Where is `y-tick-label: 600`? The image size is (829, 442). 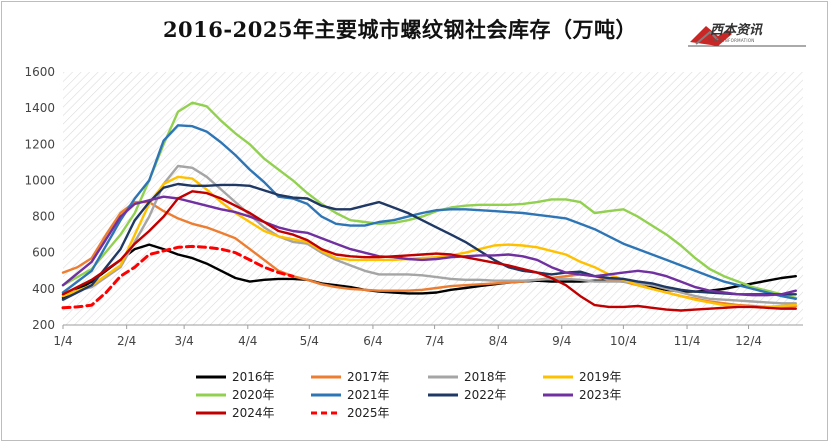 y-tick-label: 600 is located at coordinates (43, 253).